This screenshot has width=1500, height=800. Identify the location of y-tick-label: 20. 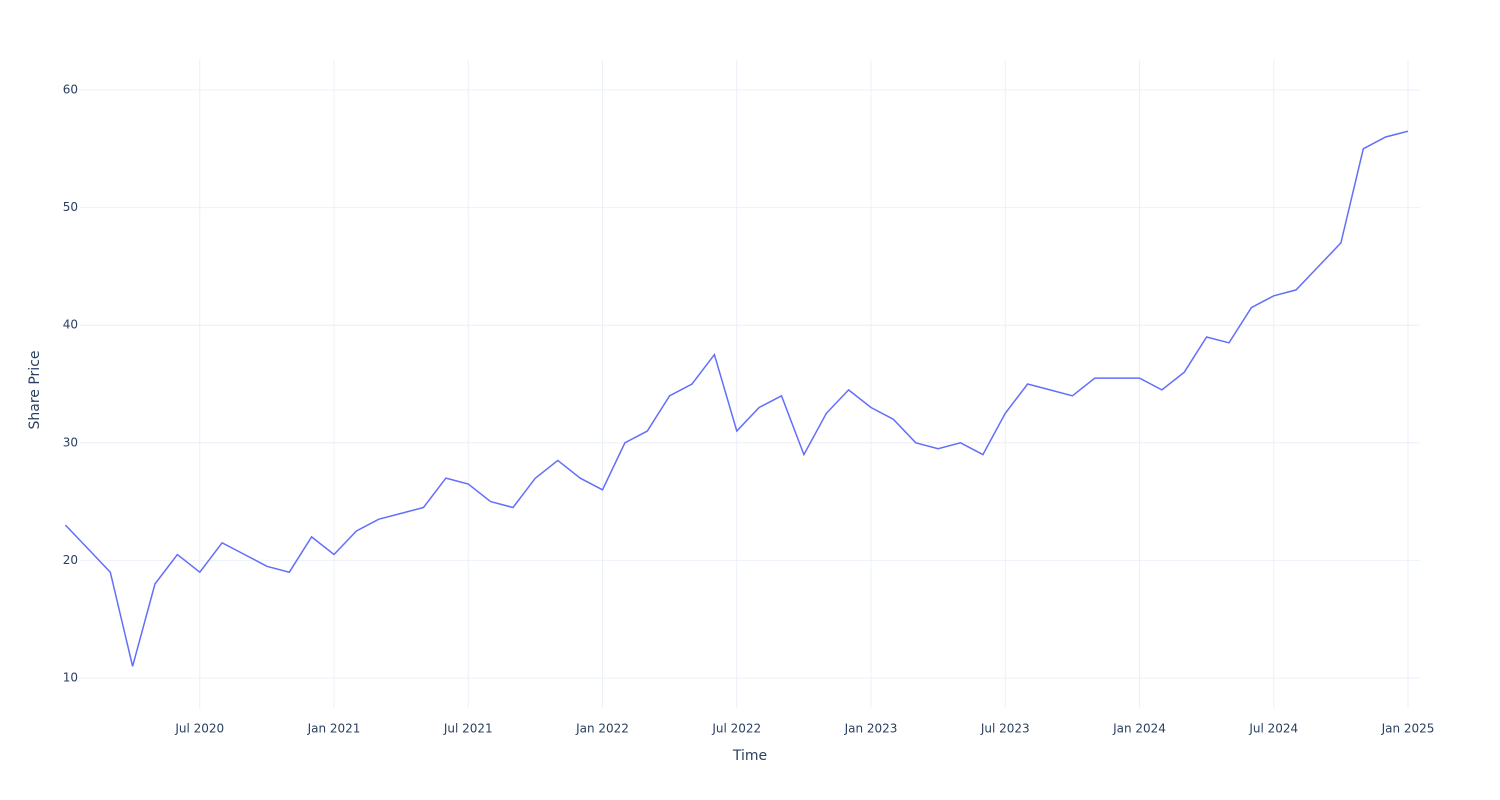
(70, 560).